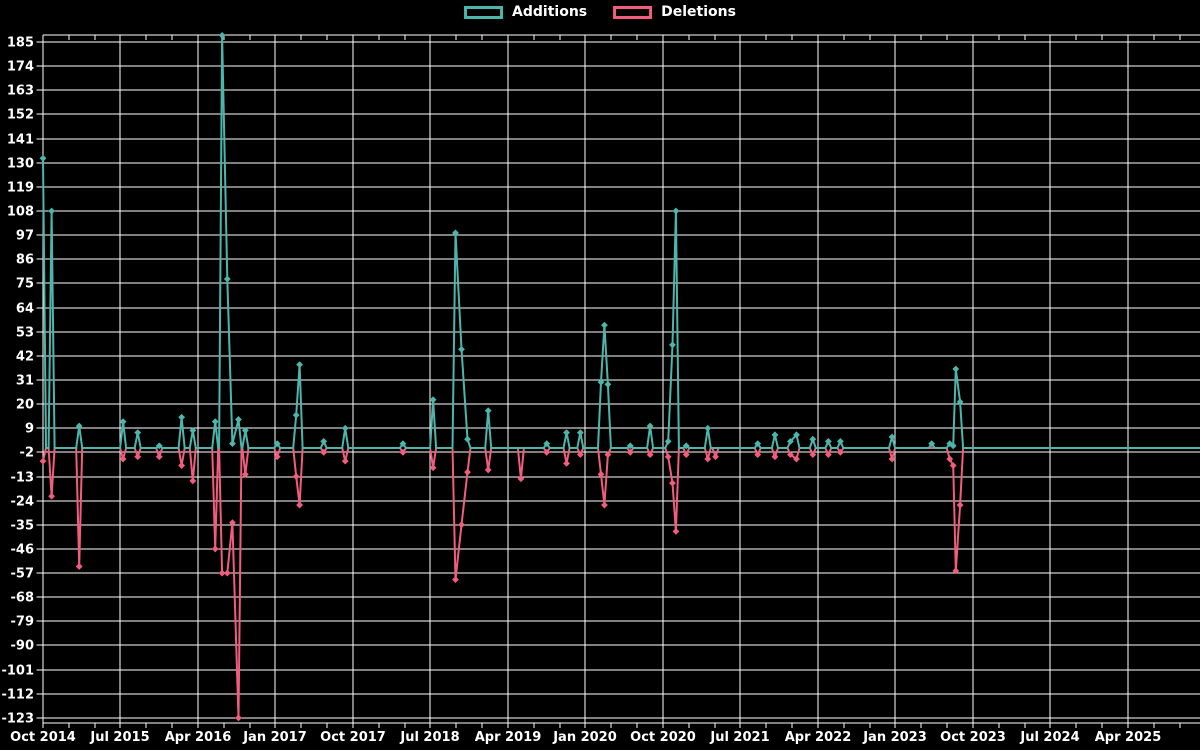 This screenshot has height=750, width=1200. Describe the element at coordinates (17, 671) in the screenshot. I see `y-tick-label: -101` at that location.